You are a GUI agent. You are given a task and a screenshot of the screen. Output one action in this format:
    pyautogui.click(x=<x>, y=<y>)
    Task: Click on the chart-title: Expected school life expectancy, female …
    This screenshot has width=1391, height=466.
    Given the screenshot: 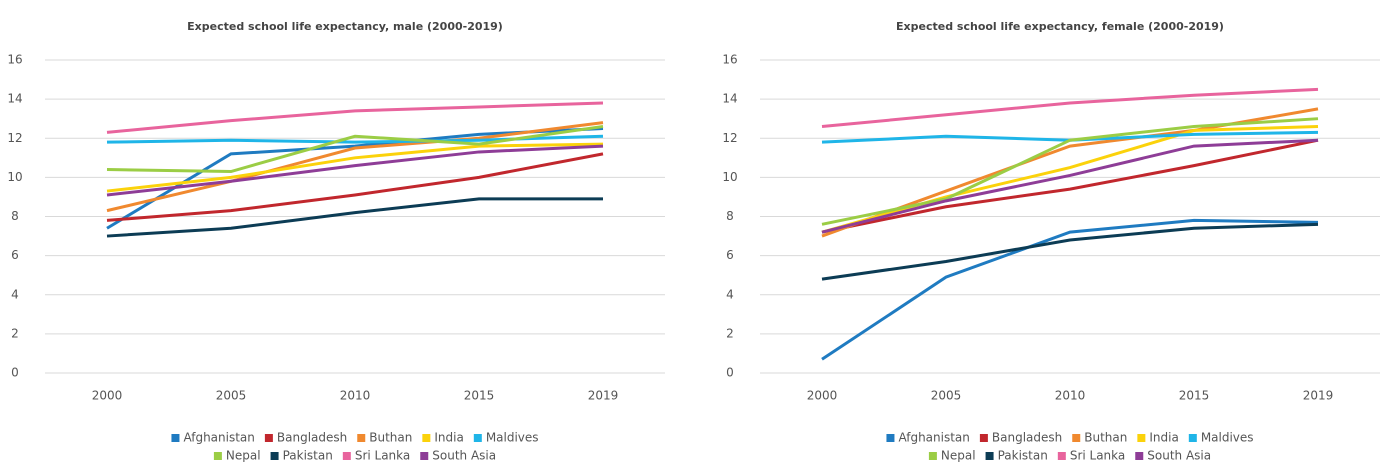 What is the action you would take?
    pyautogui.click(x=1060, y=26)
    